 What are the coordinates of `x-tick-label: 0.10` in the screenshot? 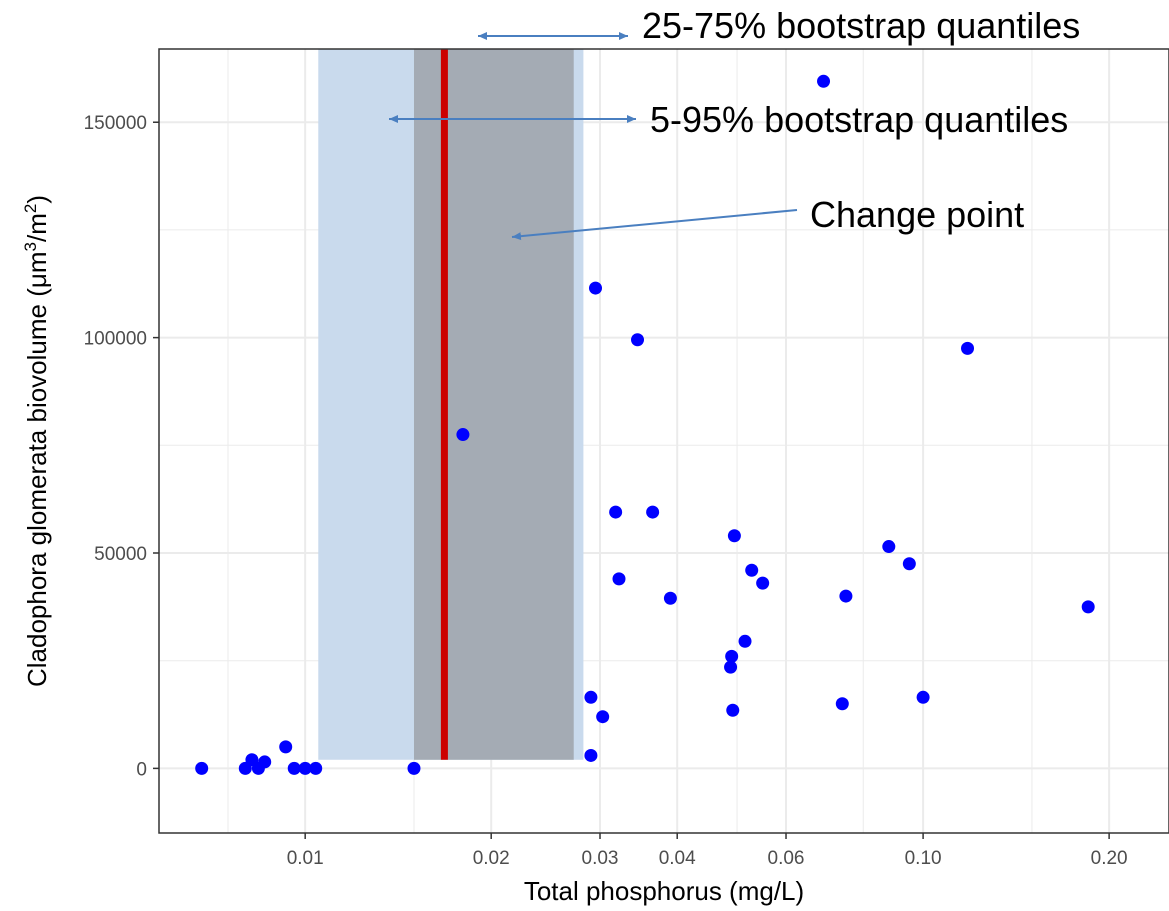 It's located at (923, 858).